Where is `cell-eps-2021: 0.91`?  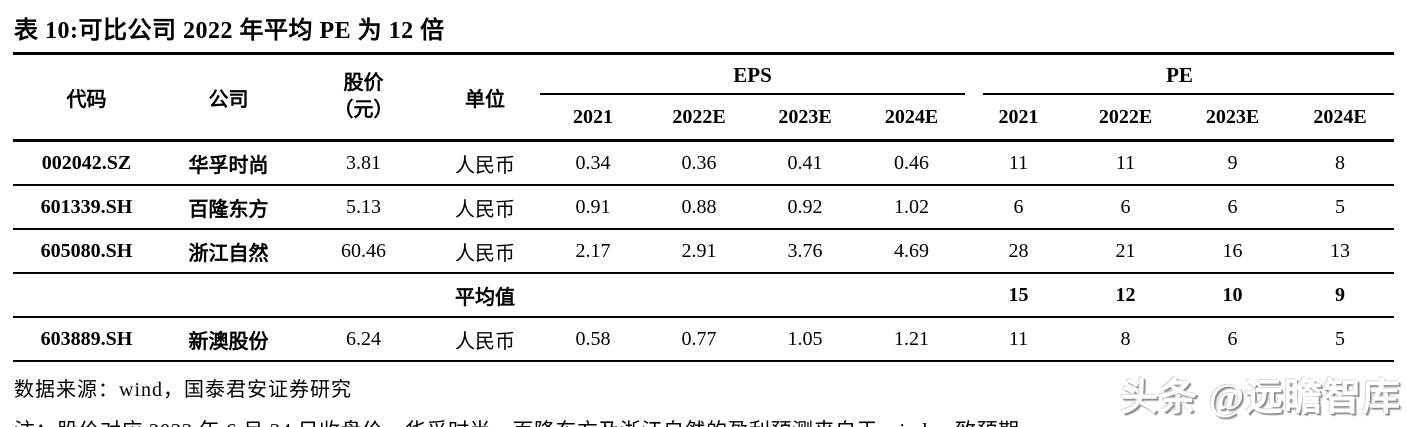 cell-eps-2021: 0.91 is located at coordinates (593, 206).